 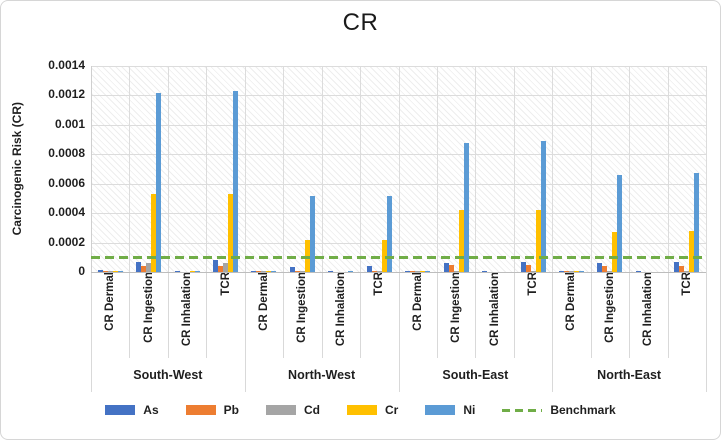 What do you see at coordinates (629, 375) in the screenshot?
I see `x-group-label: North-East` at bounding box center [629, 375].